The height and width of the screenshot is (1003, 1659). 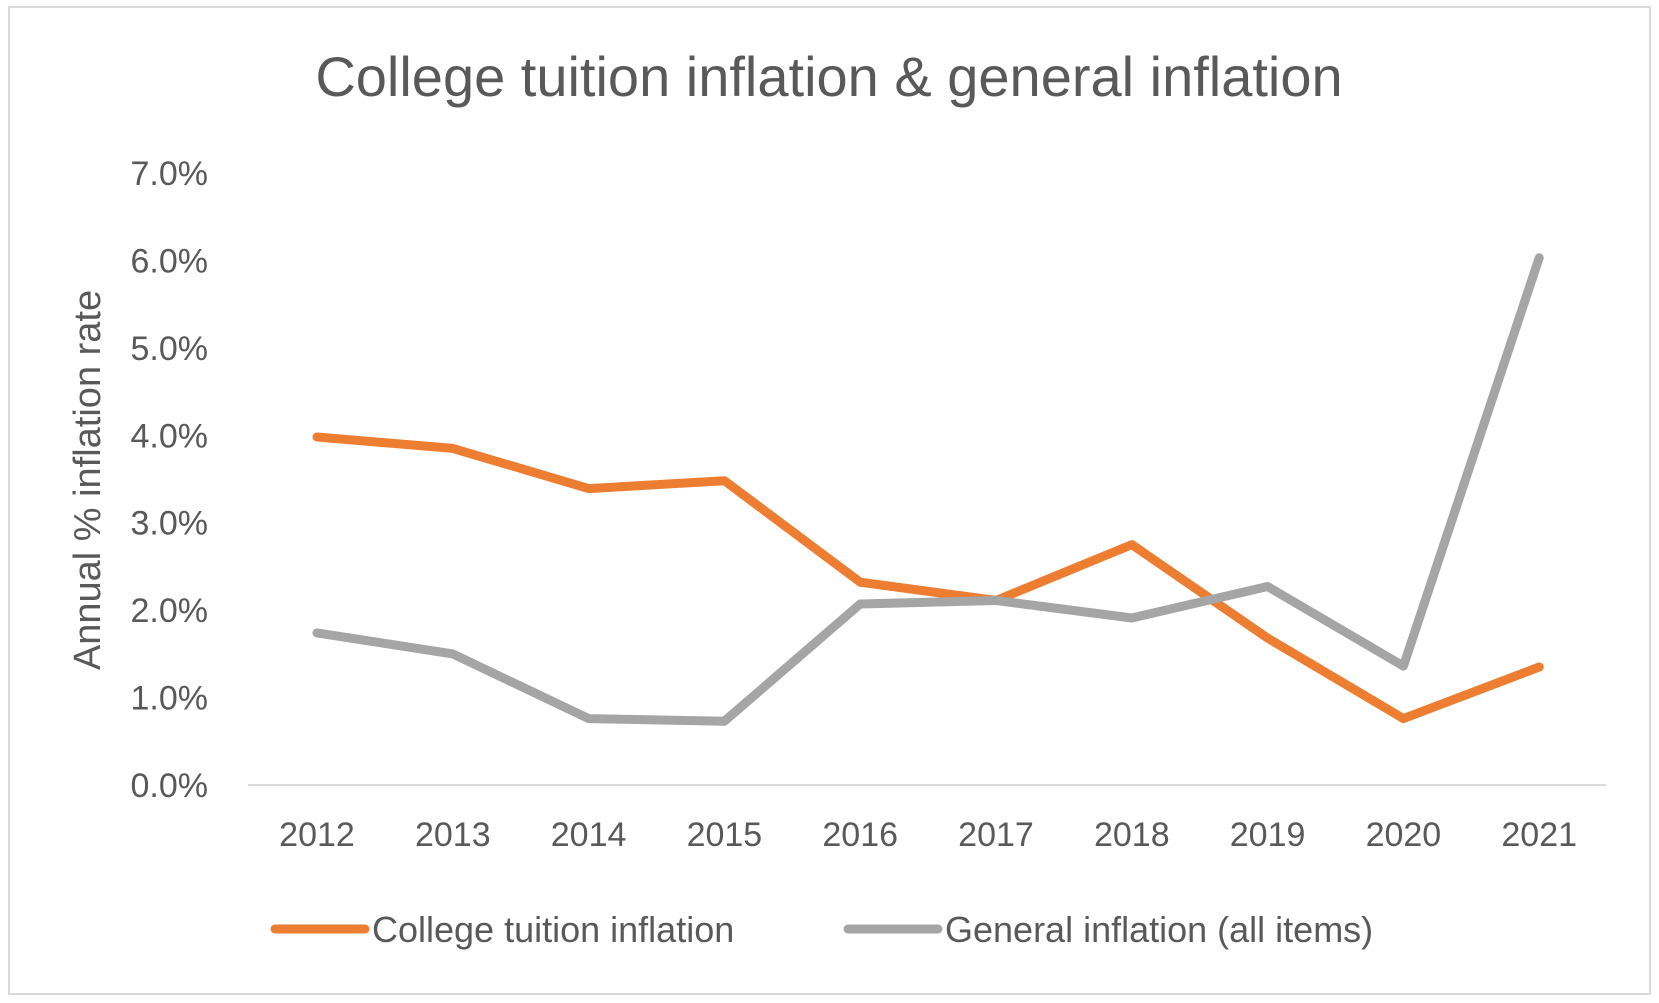 What do you see at coordinates (725, 835) in the screenshot?
I see `x-tick-label: 2015` at bounding box center [725, 835].